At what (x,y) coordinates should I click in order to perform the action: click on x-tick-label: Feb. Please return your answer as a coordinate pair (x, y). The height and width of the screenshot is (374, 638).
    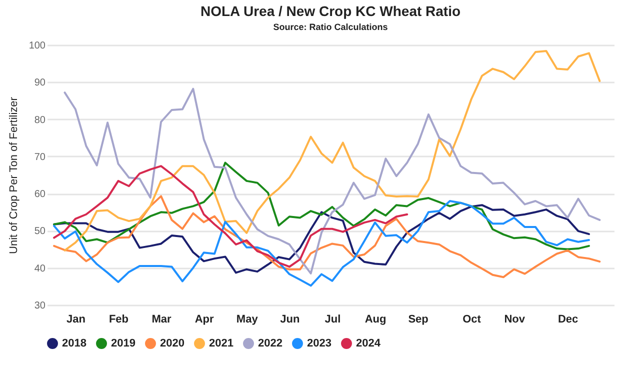
    Looking at the image, I should click on (118, 320).